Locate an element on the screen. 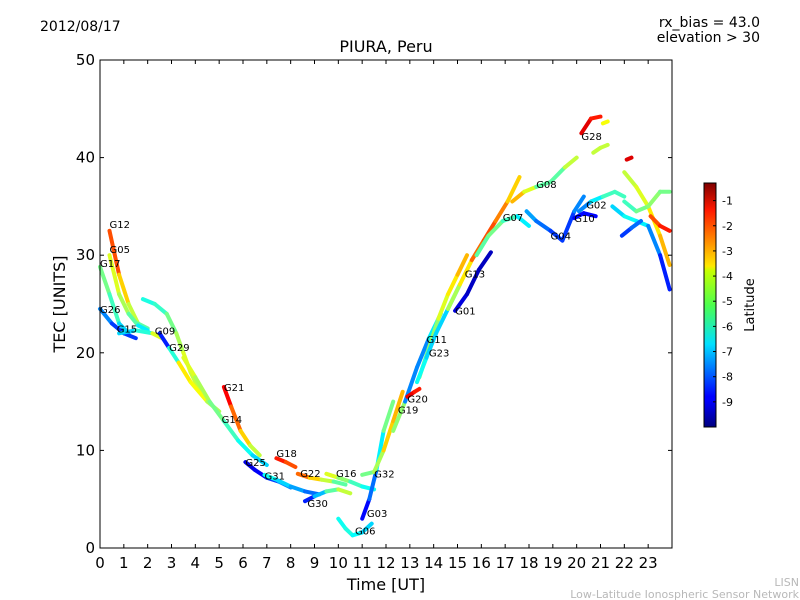 The image size is (800, 600). series-label: G14 is located at coordinates (232, 420).